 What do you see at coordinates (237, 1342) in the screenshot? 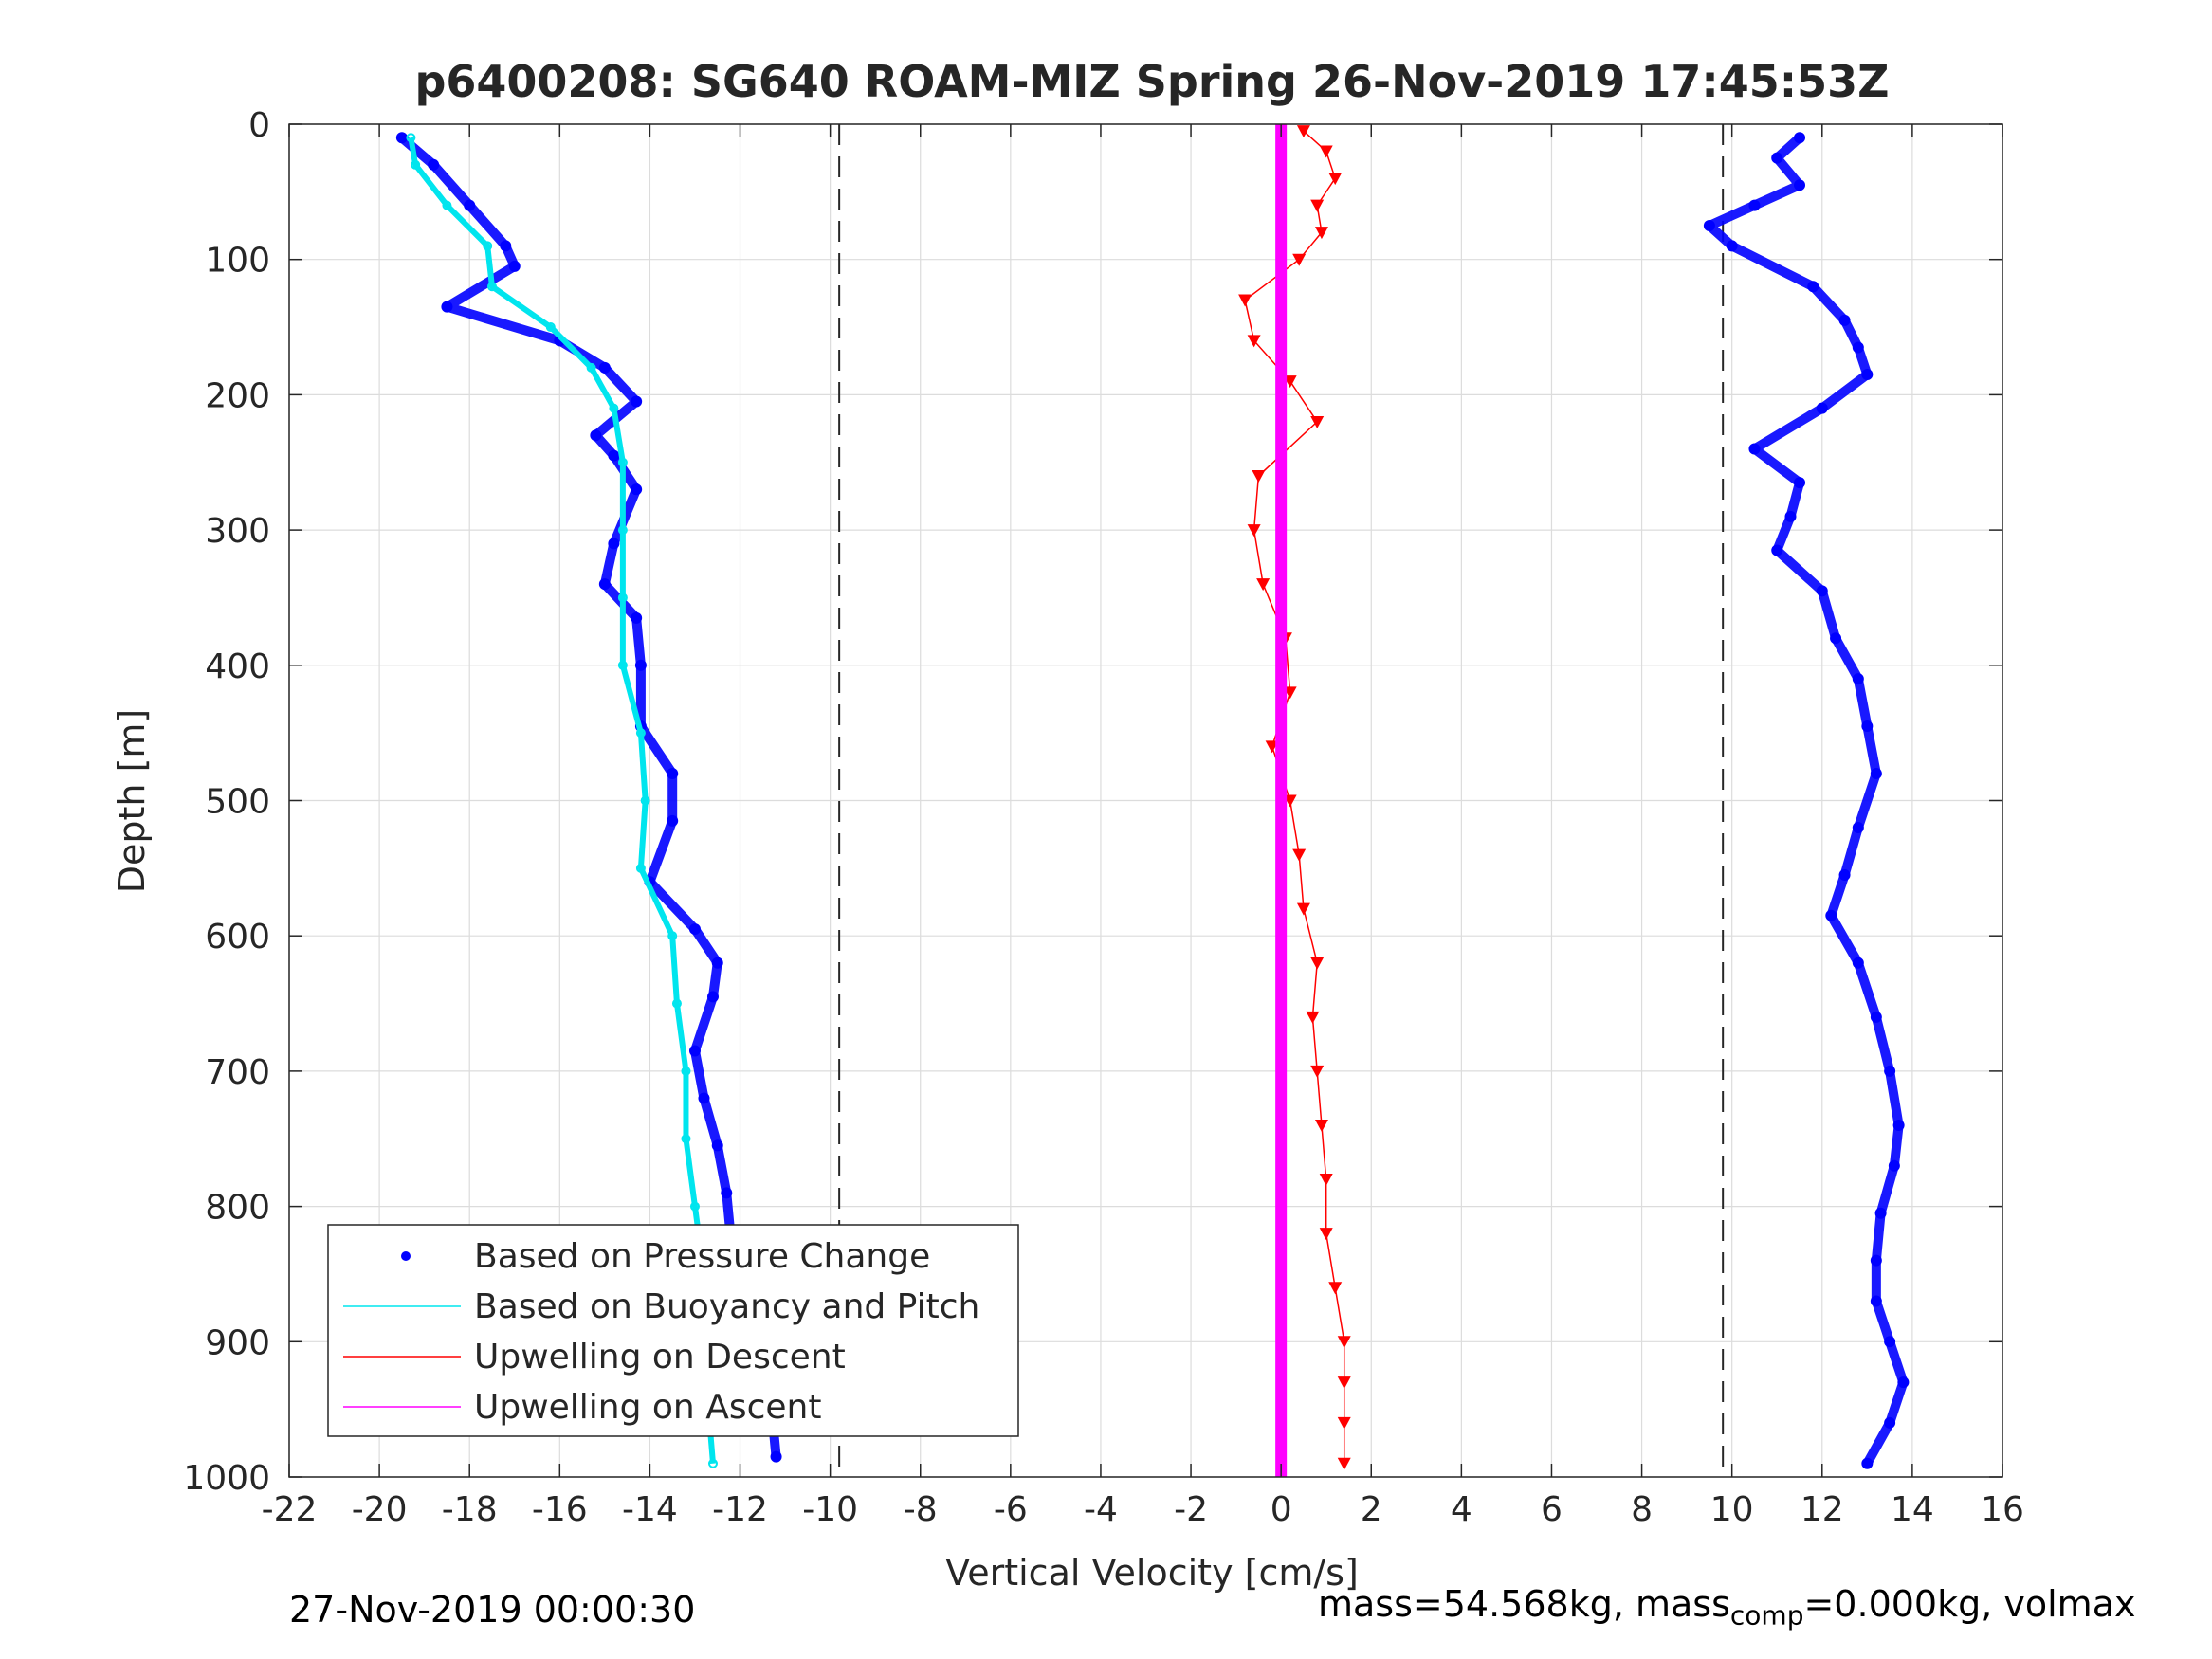
I see `y-tick-label: 900` at bounding box center [237, 1342].